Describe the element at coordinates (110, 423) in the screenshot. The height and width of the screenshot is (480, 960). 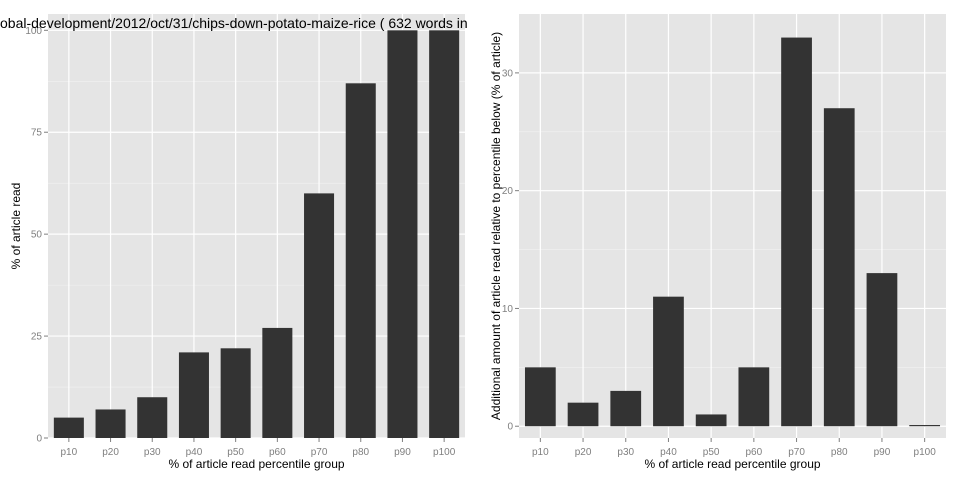
I see `left-bar-p20` at that location.